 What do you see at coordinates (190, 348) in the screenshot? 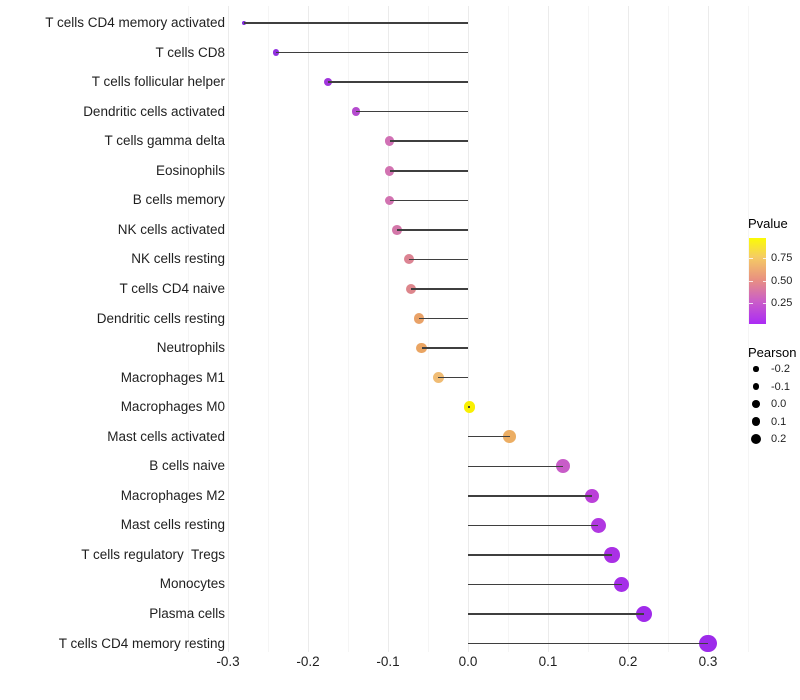
I see `y-axis-label: Neutrophils` at bounding box center [190, 348].